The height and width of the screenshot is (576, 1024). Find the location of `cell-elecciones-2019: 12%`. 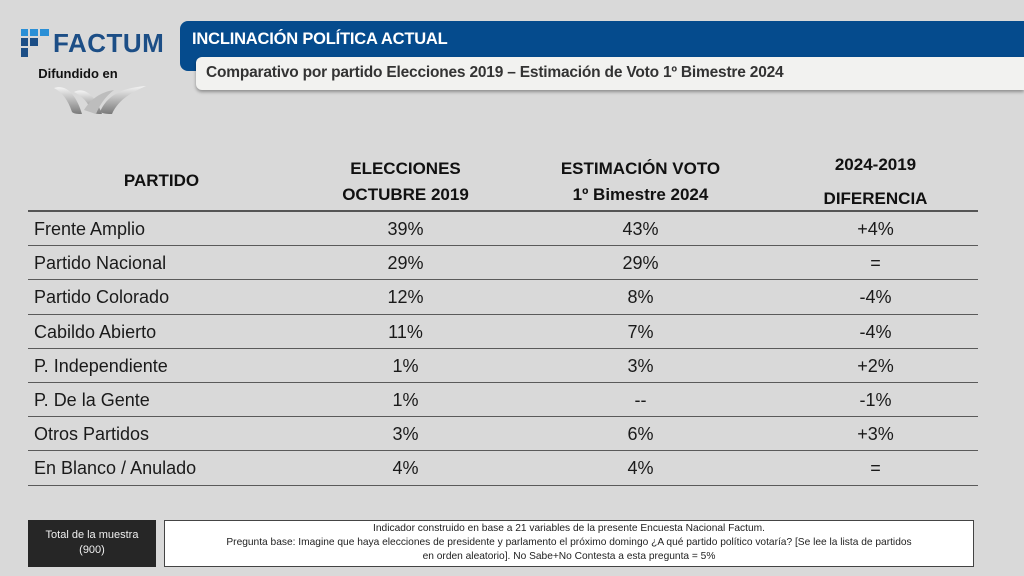

cell-elecciones-2019: 12% is located at coordinates (405, 297).